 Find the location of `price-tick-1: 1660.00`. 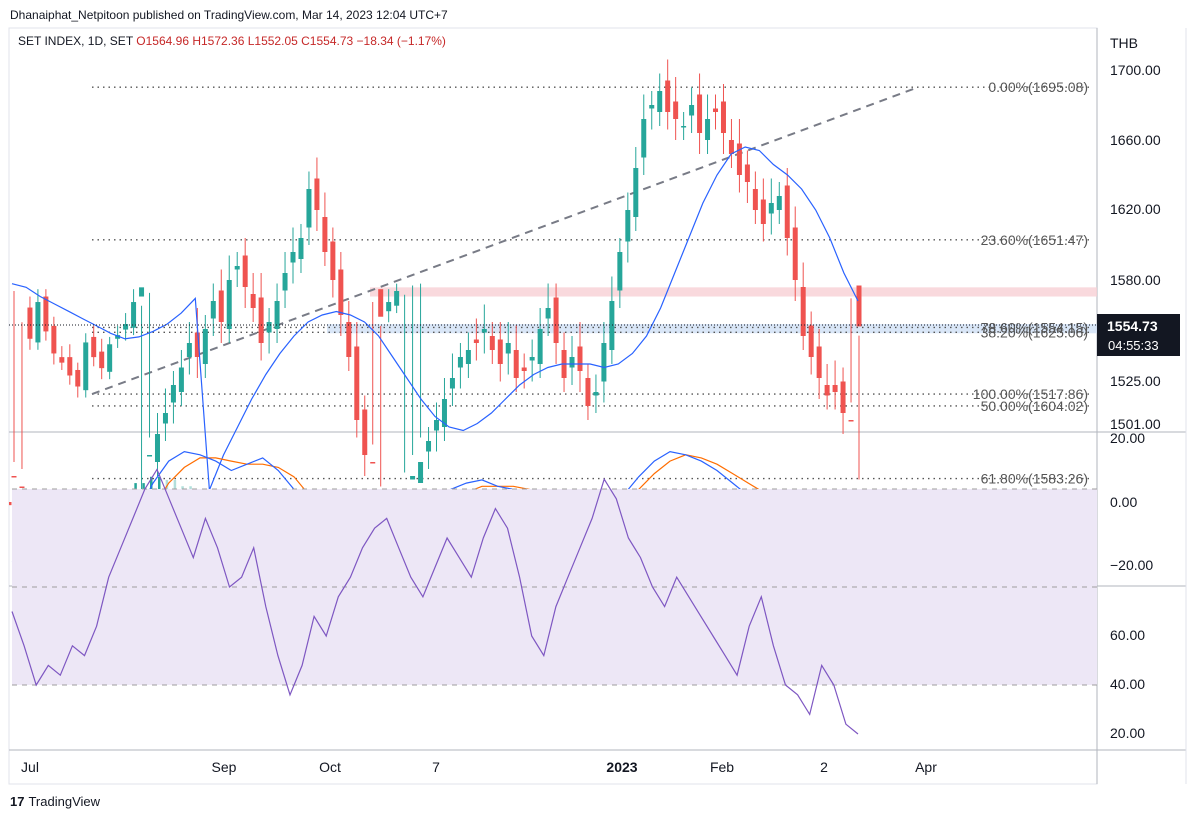

price-tick-1: 1660.00 is located at coordinates (1135, 140).